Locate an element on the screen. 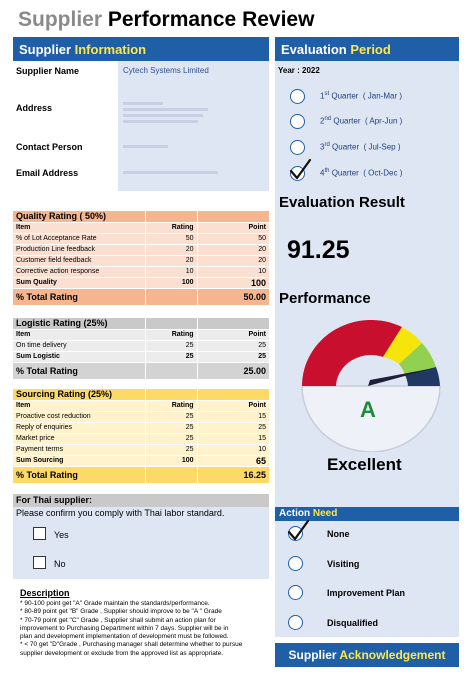  table-row: Market price 25 15 is located at coordinates (141, 438).